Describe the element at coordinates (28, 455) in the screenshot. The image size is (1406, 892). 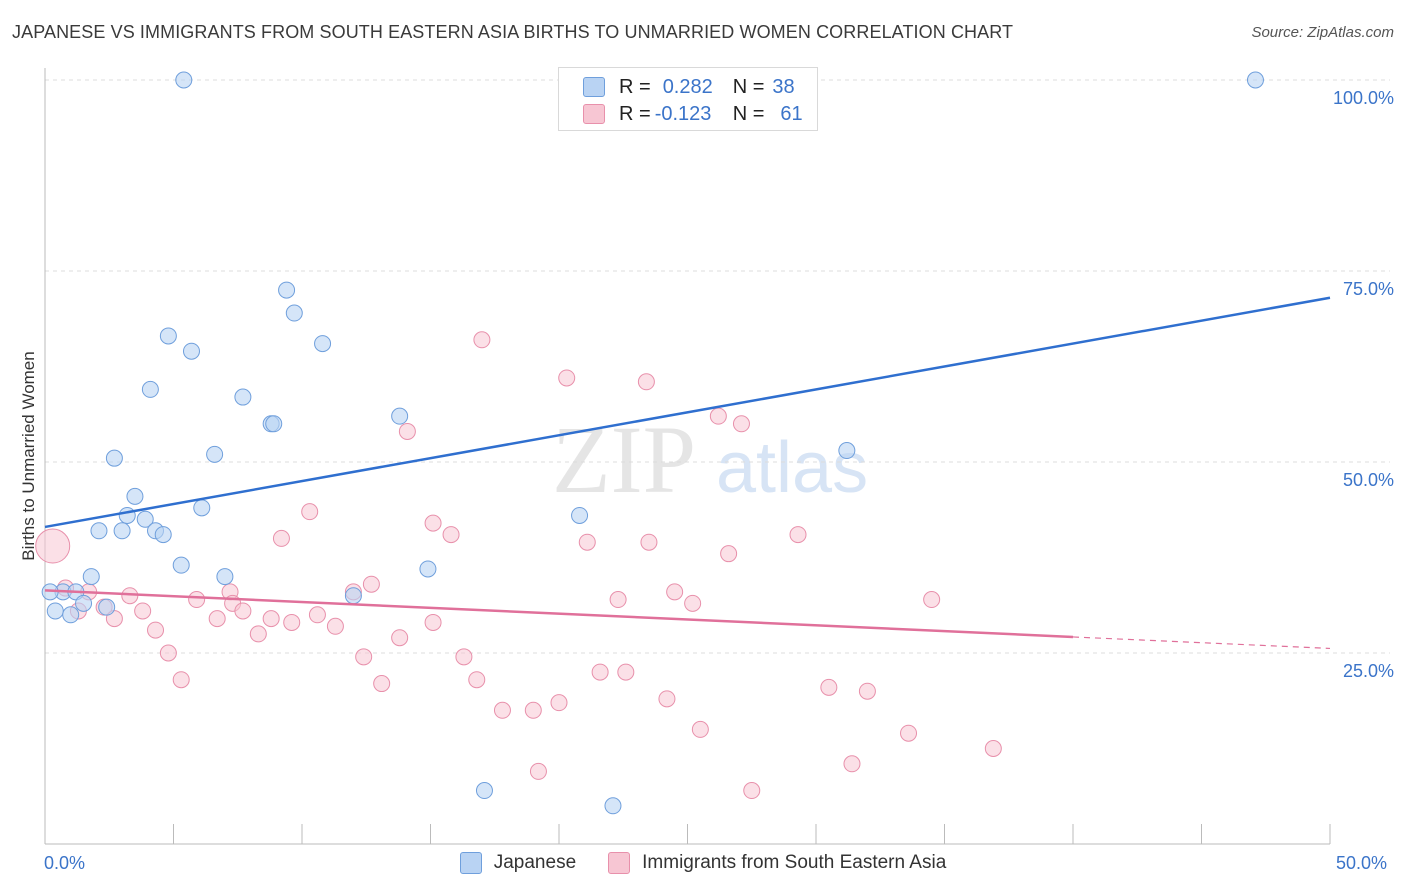
I see `y-axis-title: Births to Unmarried Women` at that location.